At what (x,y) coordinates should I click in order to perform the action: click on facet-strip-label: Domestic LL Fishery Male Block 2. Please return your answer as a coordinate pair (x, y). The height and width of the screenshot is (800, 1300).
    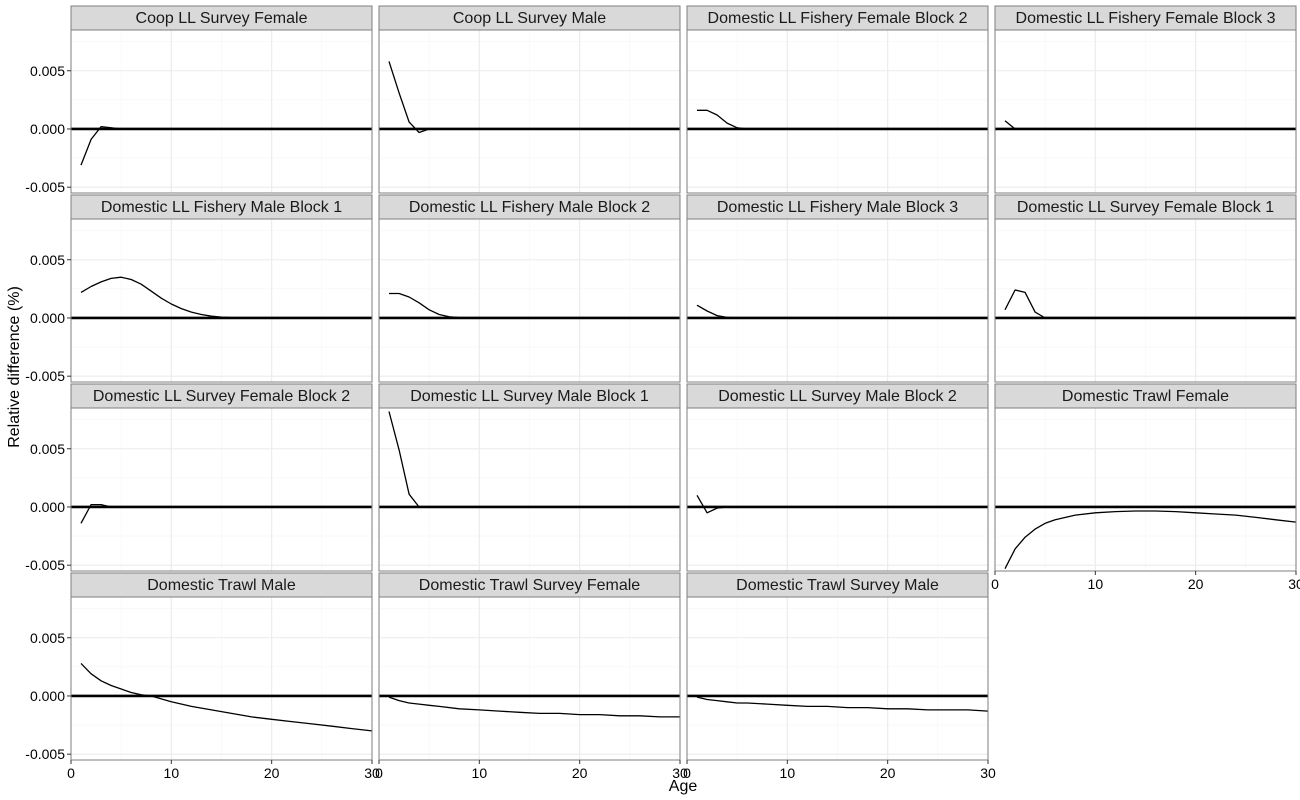
    Looking at the image, I should click on (529, 207).